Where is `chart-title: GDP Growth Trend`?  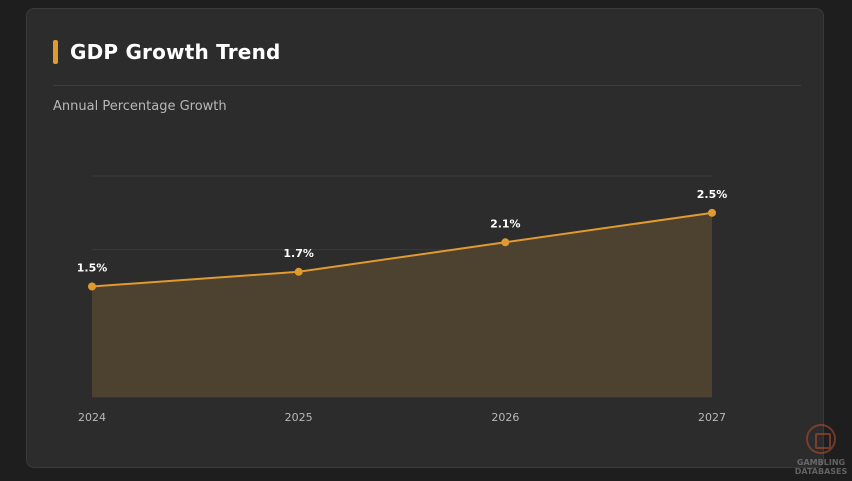
chart-title: GDP Growth Trend is located at coordinates (175, 52).